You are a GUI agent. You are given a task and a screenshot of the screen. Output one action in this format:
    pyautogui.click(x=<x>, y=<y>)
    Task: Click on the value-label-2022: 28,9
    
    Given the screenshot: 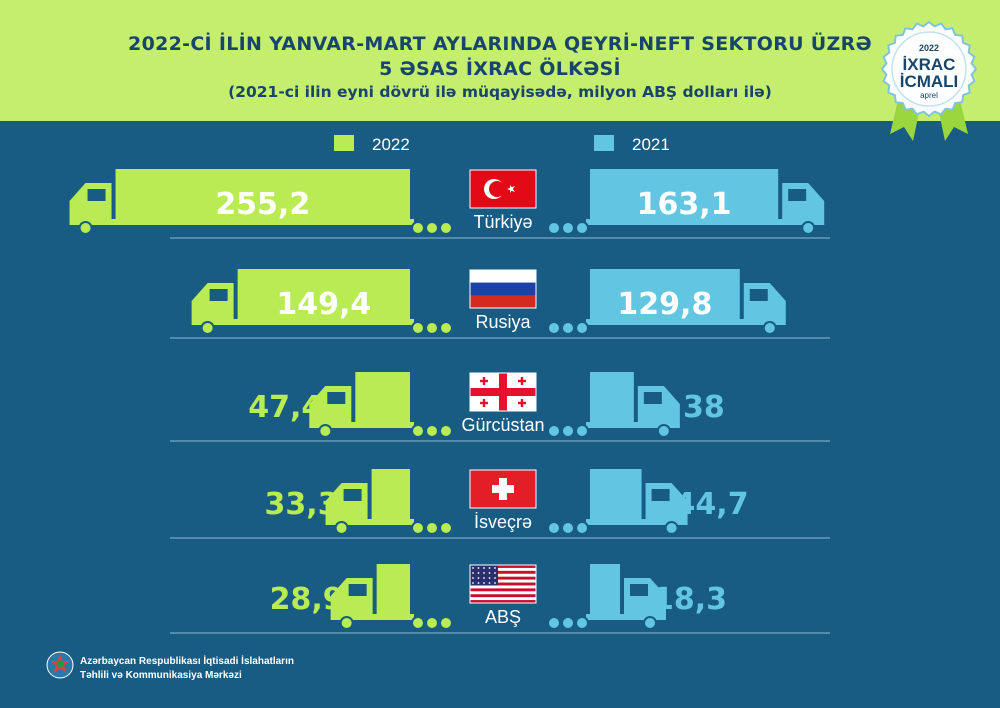 What is the action you would take?
    pyautogui.click(x=307, y=599)
    